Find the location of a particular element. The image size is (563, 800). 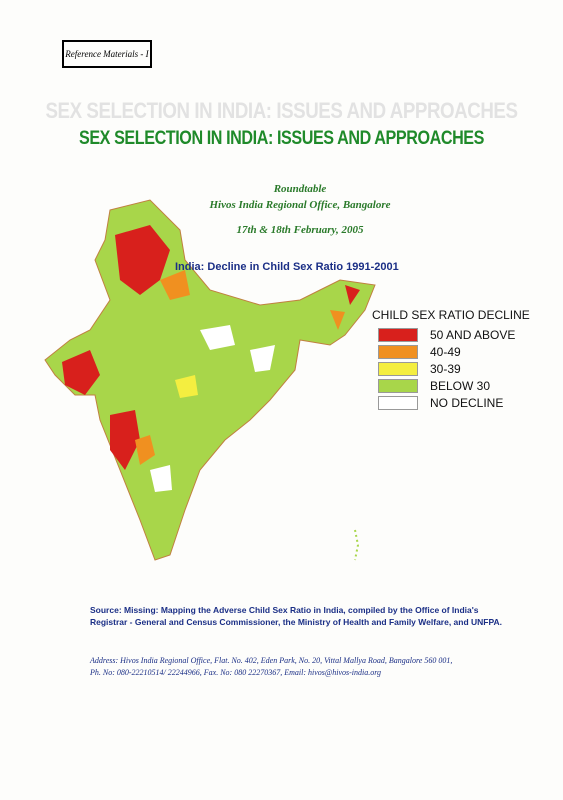

legend-item: BELOW 30 is located at coordinates (451, 385).